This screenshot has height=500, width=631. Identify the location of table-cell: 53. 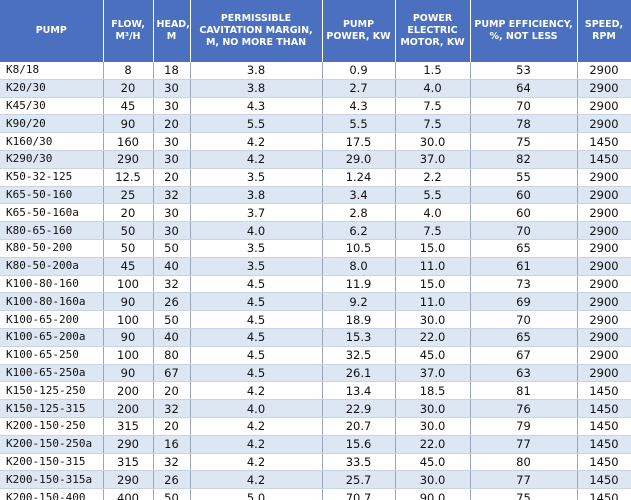
(524, 71).